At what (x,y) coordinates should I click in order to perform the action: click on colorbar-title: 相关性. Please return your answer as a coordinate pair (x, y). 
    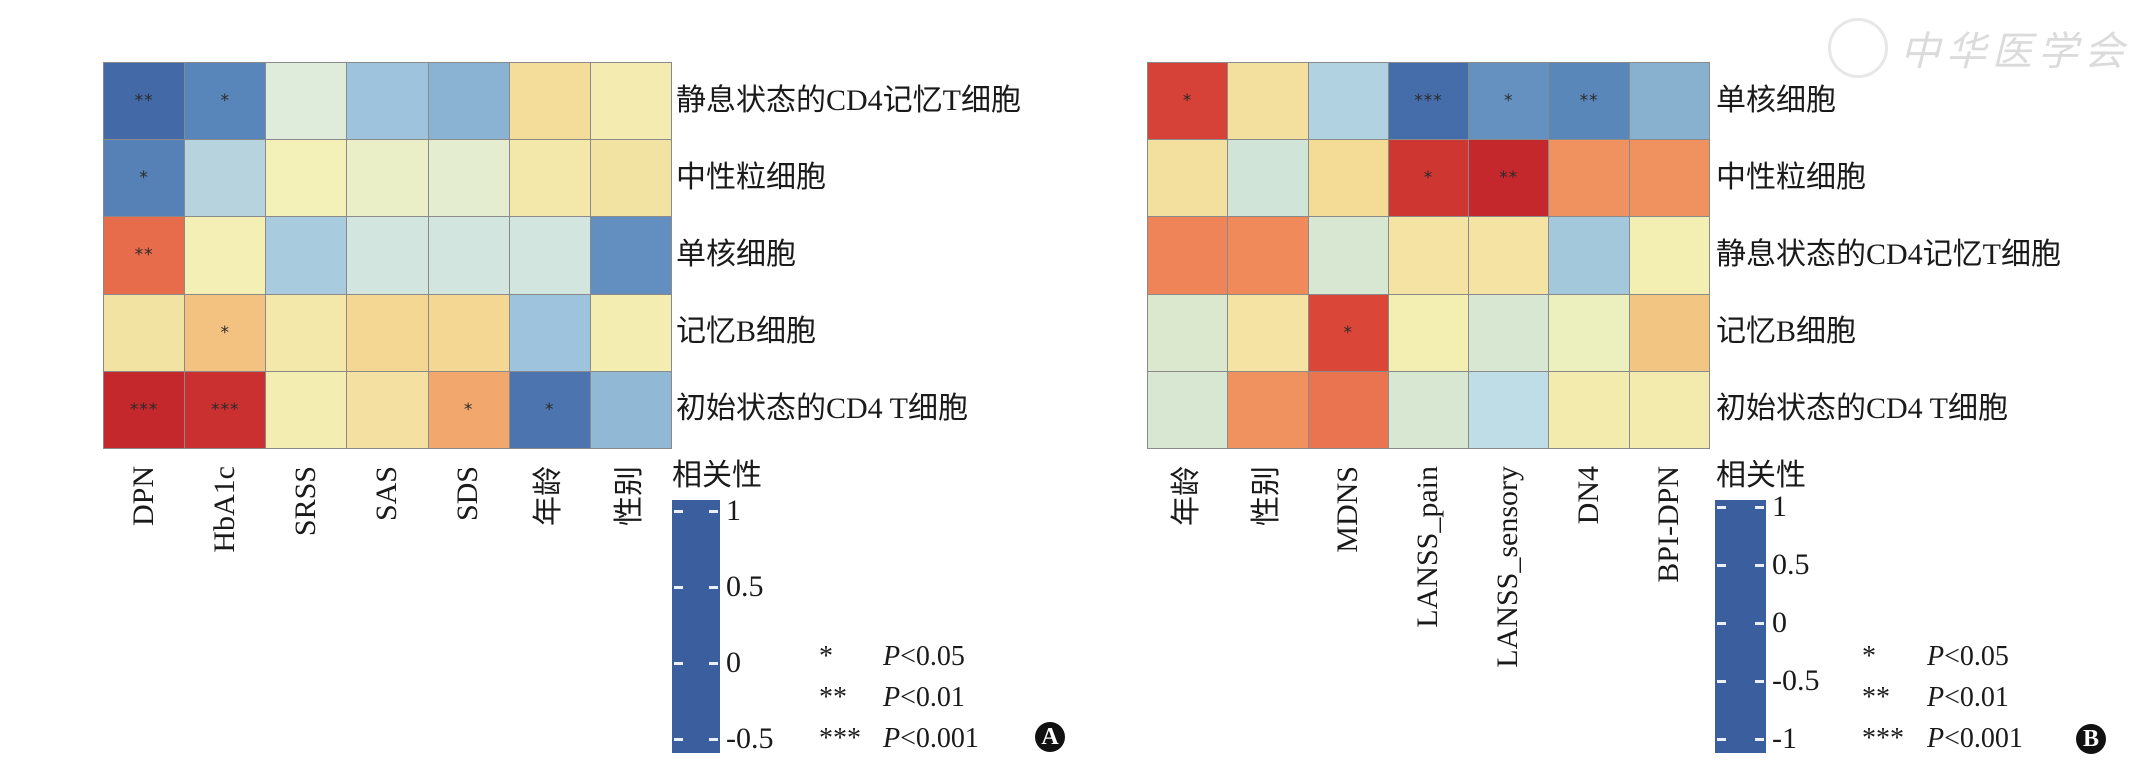
    Looking at the image, I should click on (1761, 475).